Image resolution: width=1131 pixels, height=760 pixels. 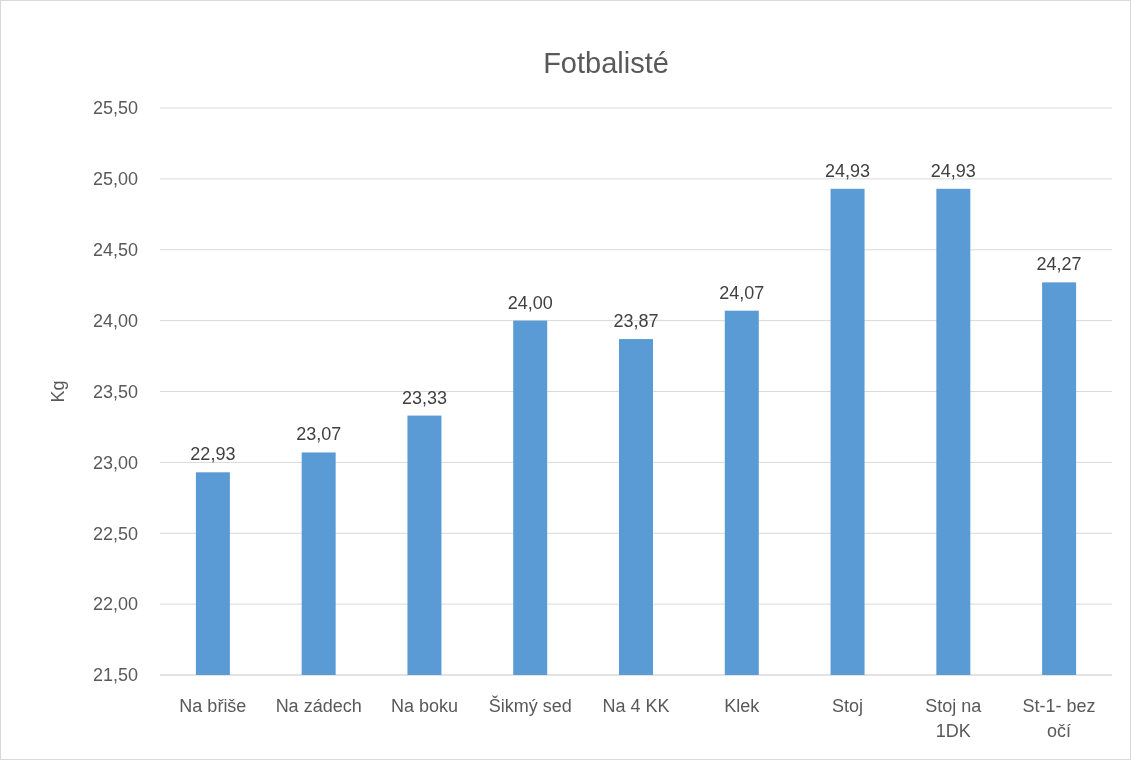 I want to click on y-tick-label: 25,00, so click(x=115, y=179).